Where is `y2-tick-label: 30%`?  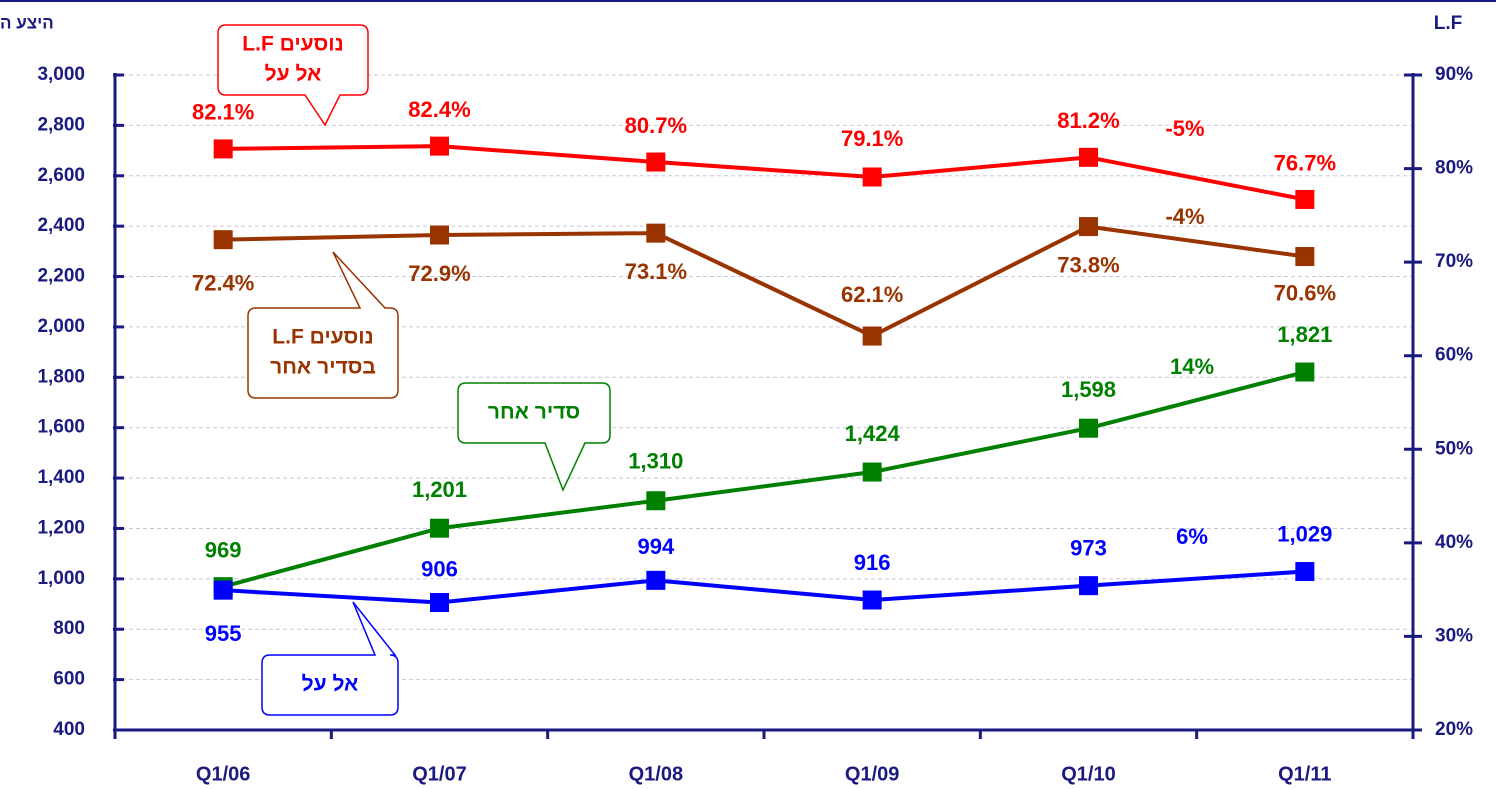 y2-tick-label: 30% is located at coordinates (1454, 635).